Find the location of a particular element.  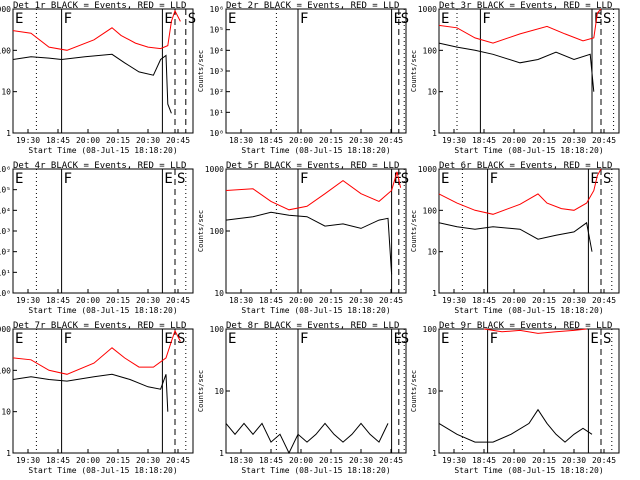

panel-title: Det 1r BLACK = Events, RED = LLD is located at coordinates (99, 6).